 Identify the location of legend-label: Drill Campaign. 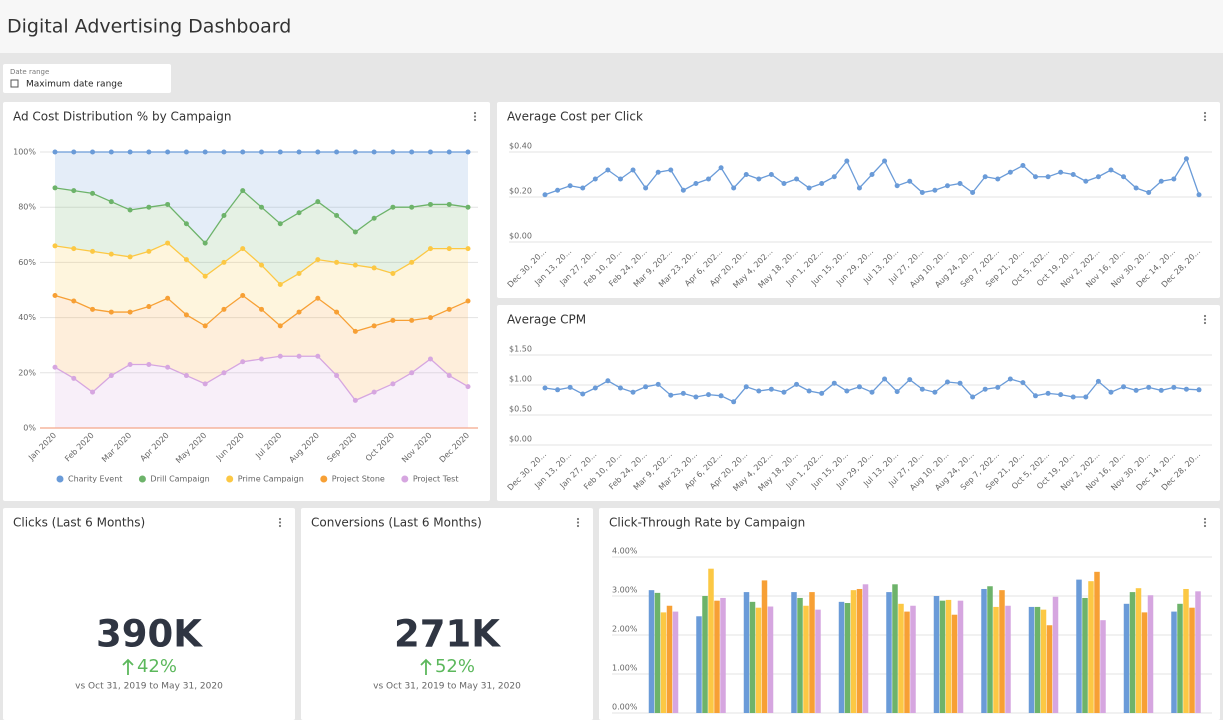
(179, 479).